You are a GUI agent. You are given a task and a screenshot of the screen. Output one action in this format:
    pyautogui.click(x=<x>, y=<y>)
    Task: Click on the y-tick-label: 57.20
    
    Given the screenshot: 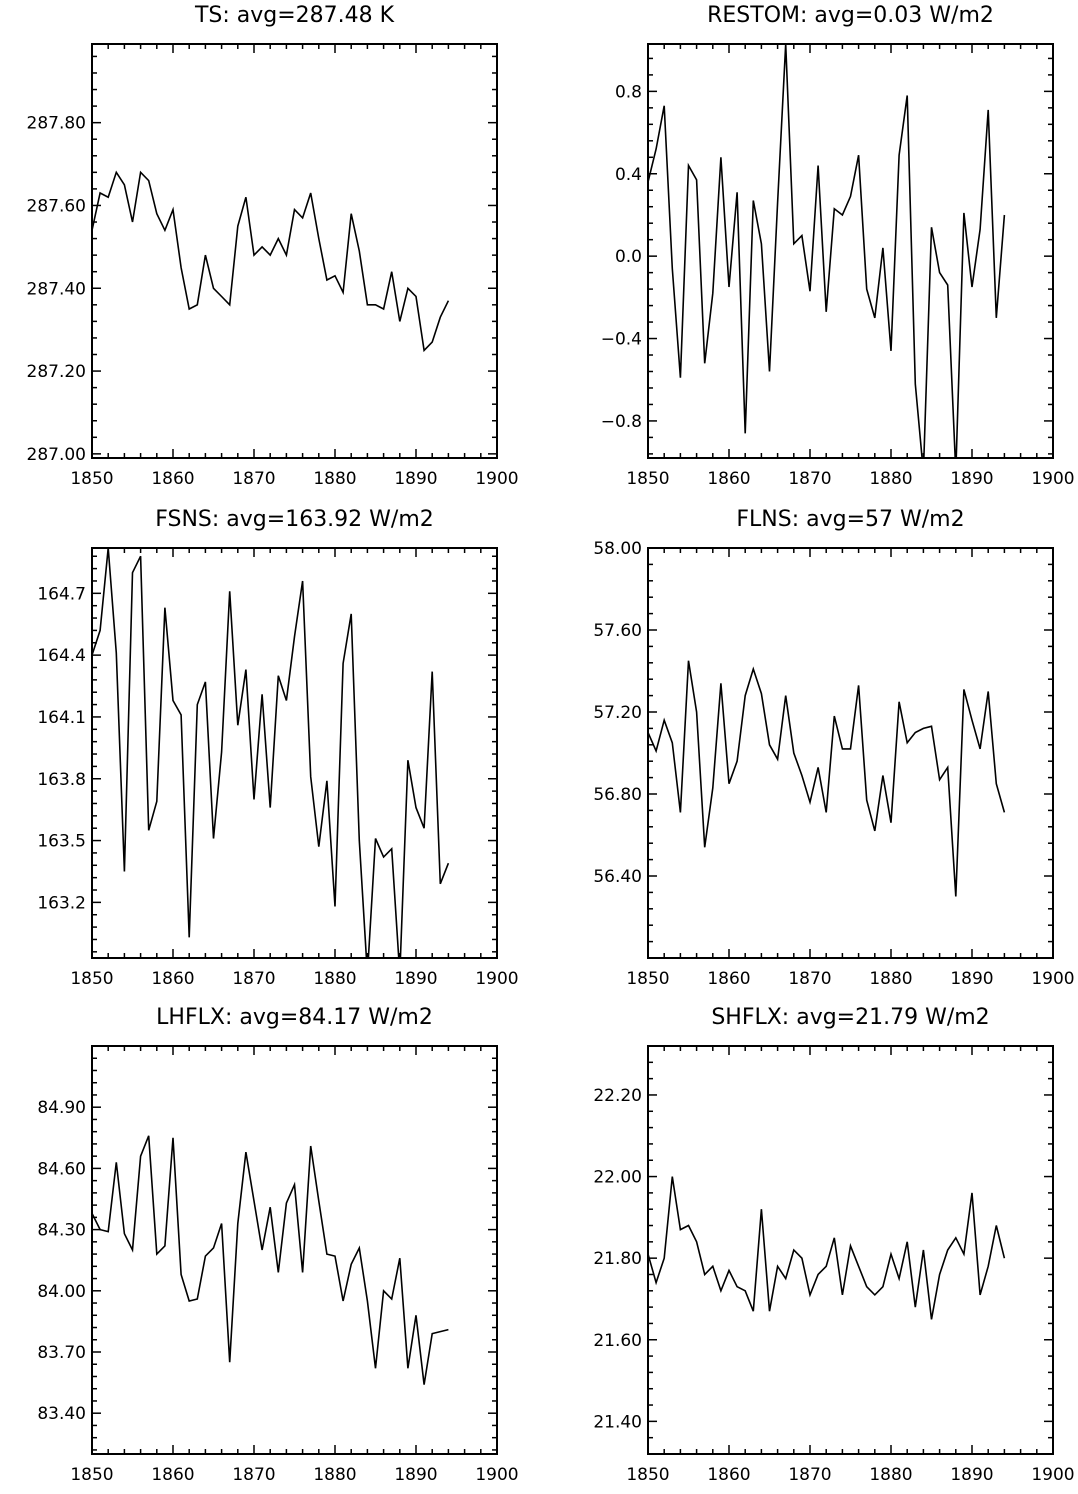 What is the action you would take?
    pyautogui.click(x=617, y=713)
    